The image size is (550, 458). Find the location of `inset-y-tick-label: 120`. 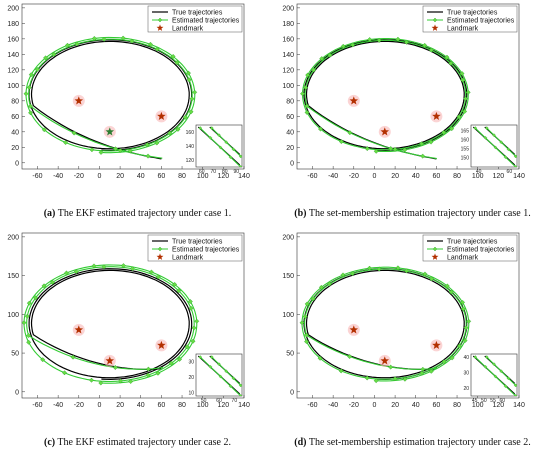

inset-y-tick-label: 120 is located at coordinates (190, 161).